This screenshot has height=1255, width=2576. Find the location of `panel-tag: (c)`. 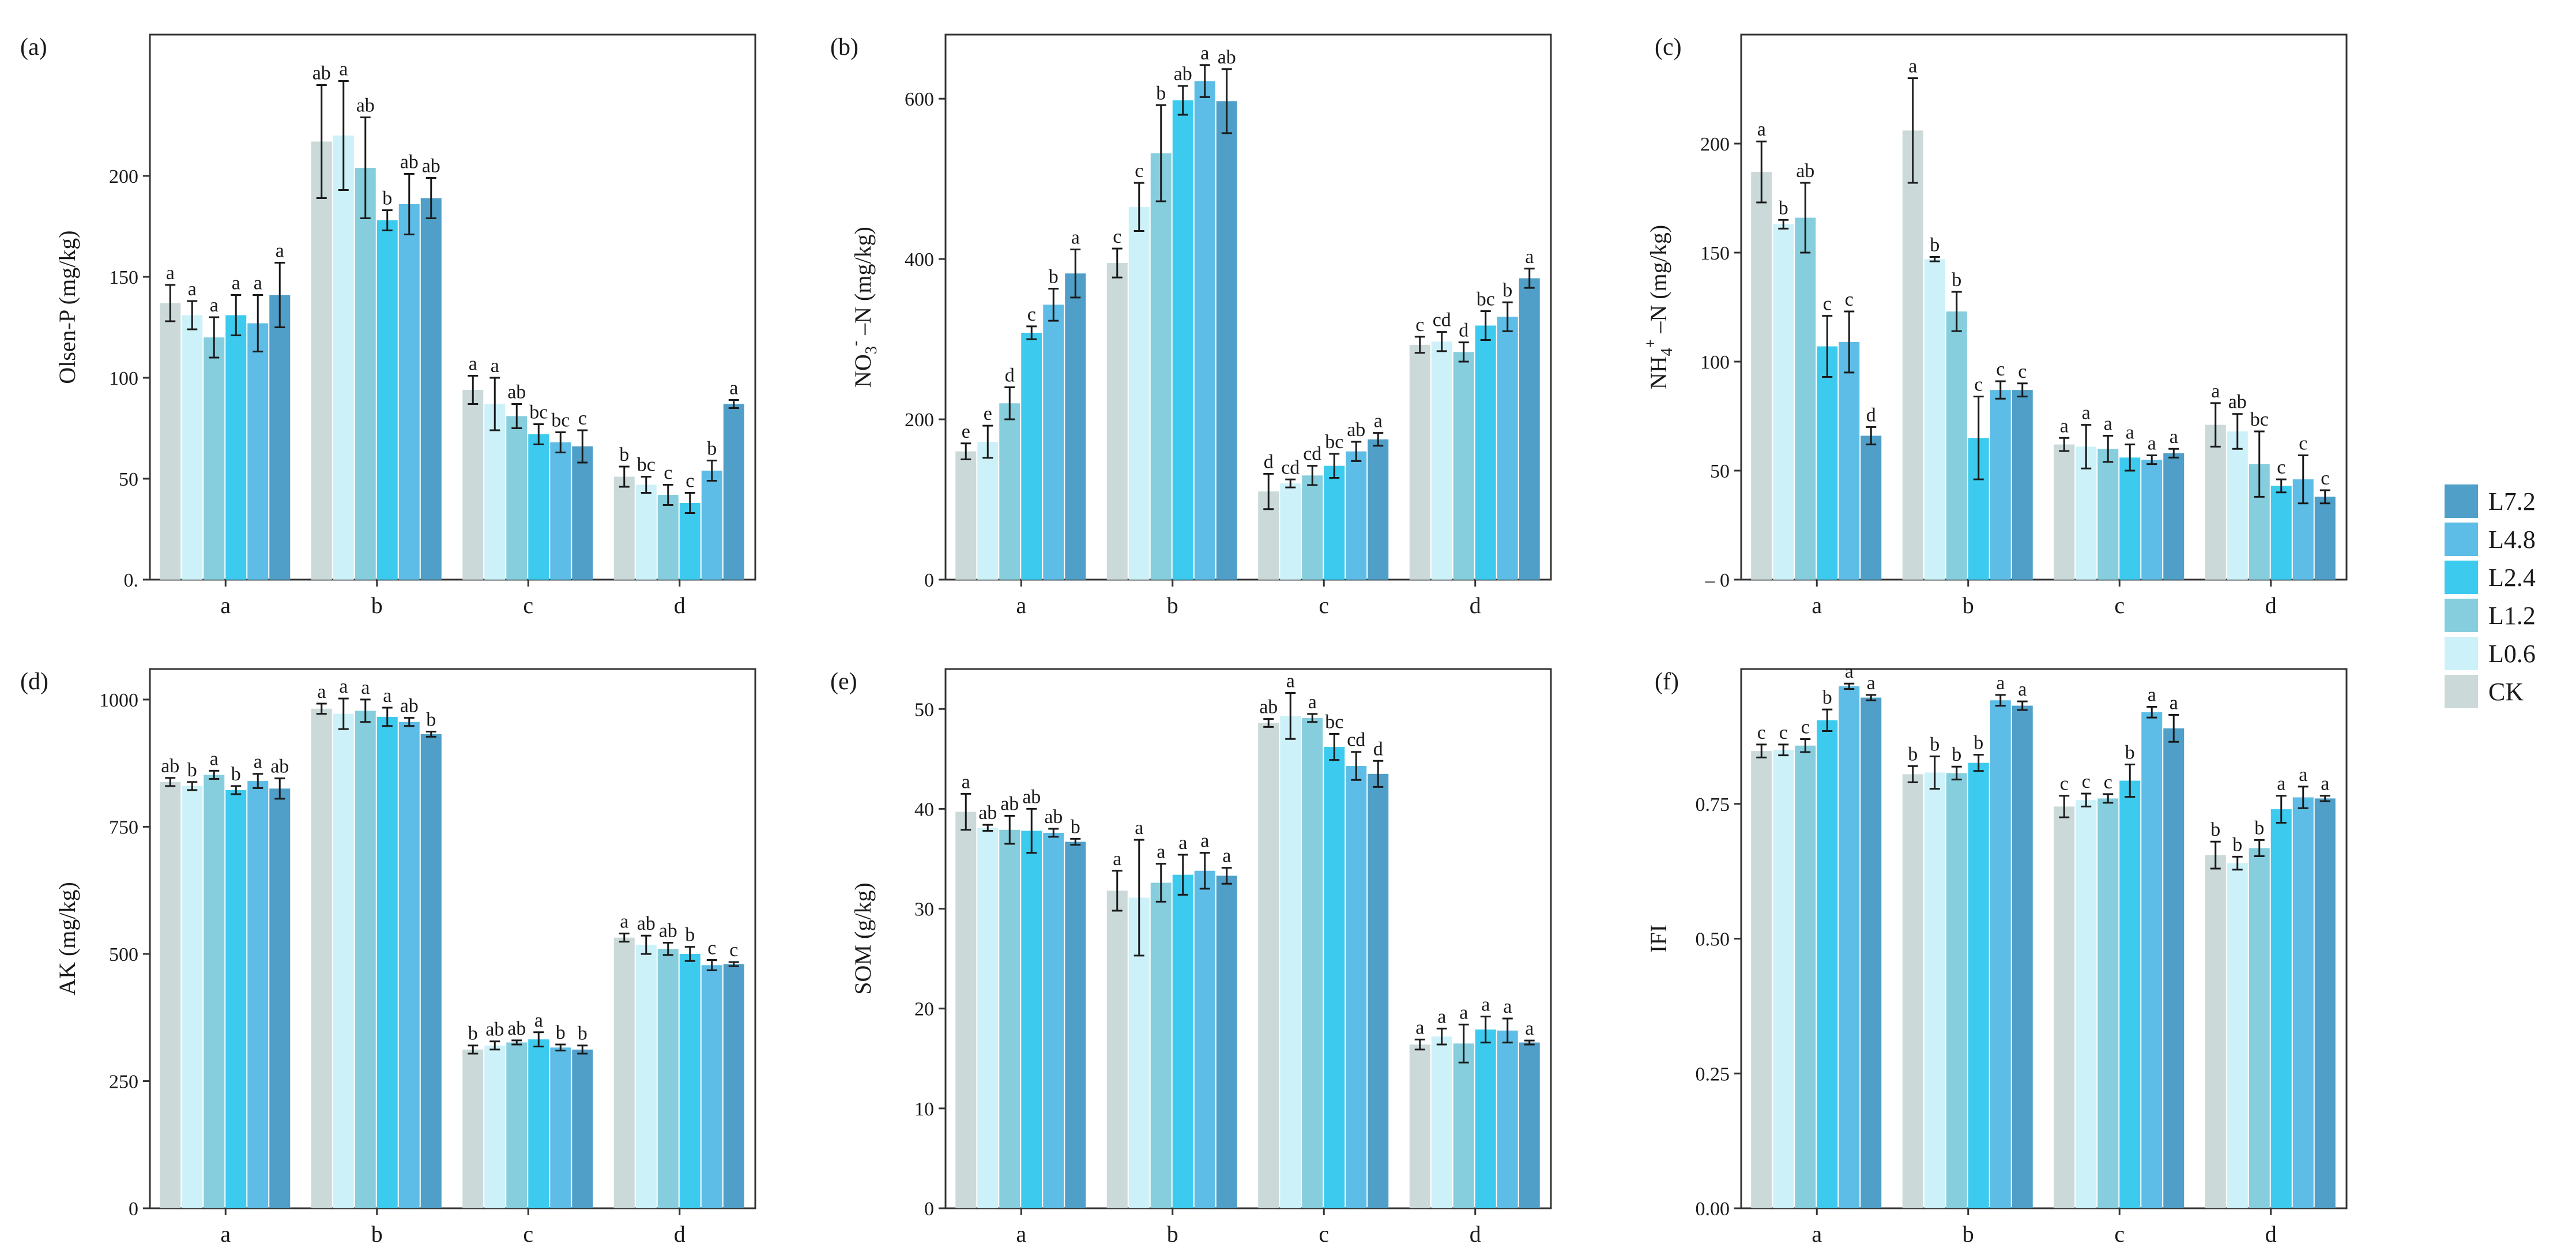

panel-tag: (c) is located at coordinates (1668, 47).